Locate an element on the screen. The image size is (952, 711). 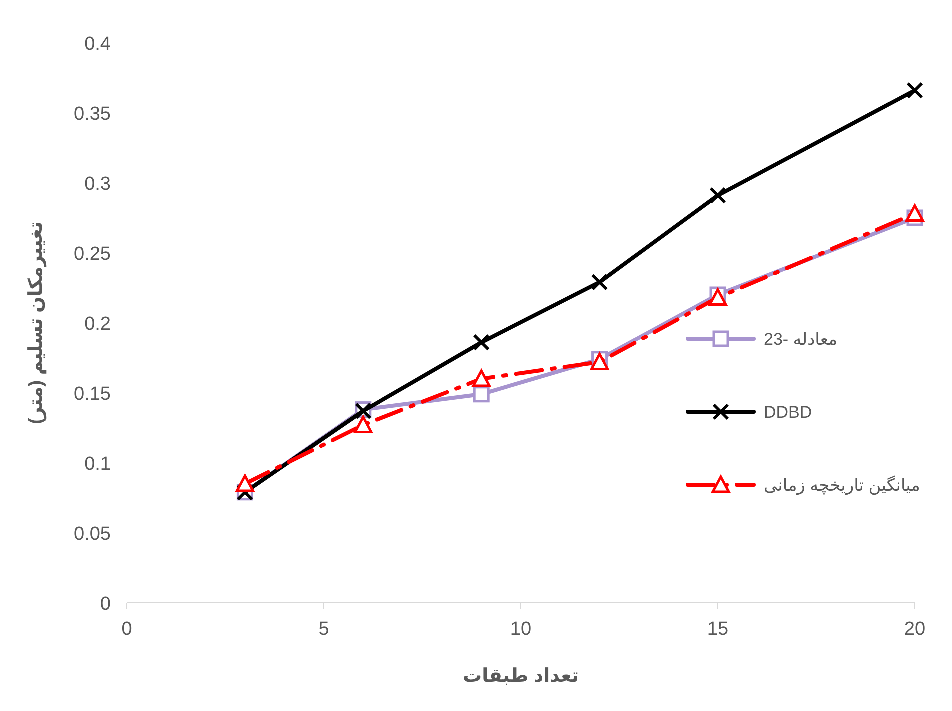
y-tick-label: 0.3 is located at coordinates (97, 184).